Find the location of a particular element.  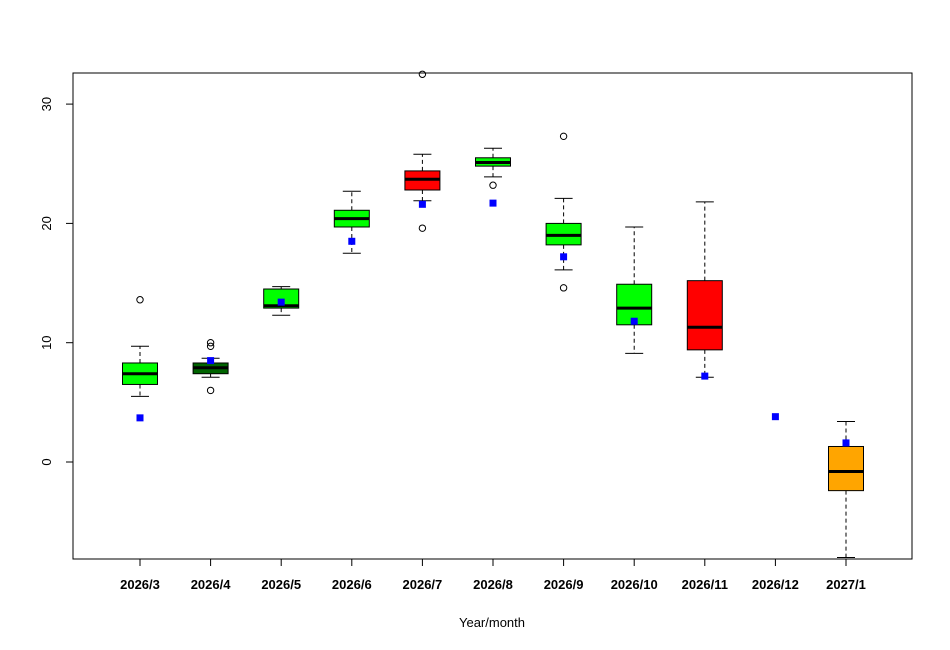

x-tick-label: 2026/8 is located at coordinates (493, 584).